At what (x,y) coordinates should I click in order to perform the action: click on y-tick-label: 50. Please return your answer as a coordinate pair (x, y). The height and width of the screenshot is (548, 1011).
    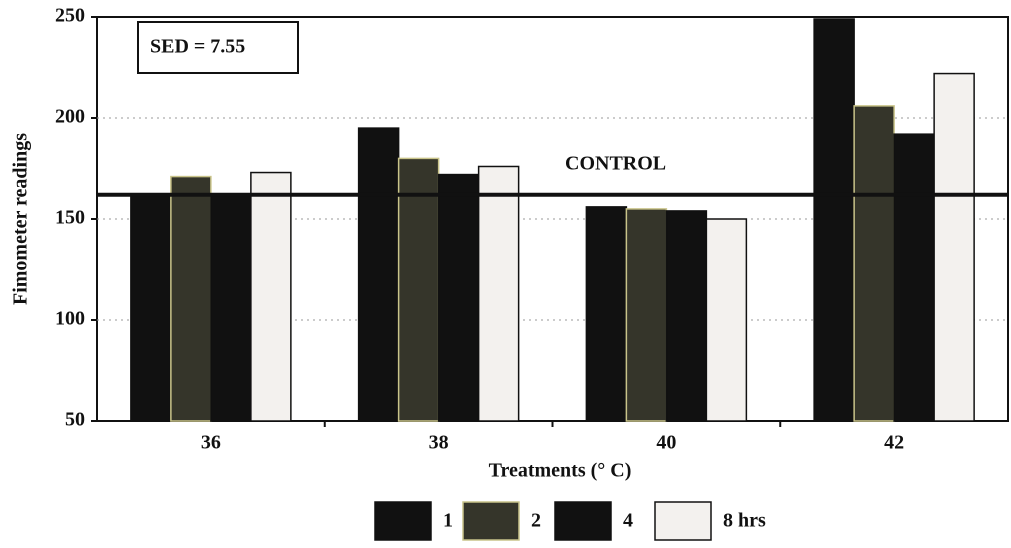
    Looking at the image, I should click on (75, 420).